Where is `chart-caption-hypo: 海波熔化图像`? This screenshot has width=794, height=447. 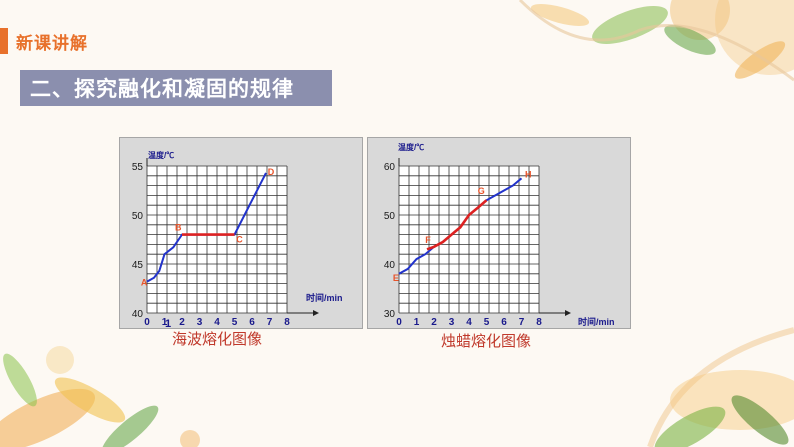
chart-caption-hypo: 海波熔化图像 is located at coordinates (217, 339).